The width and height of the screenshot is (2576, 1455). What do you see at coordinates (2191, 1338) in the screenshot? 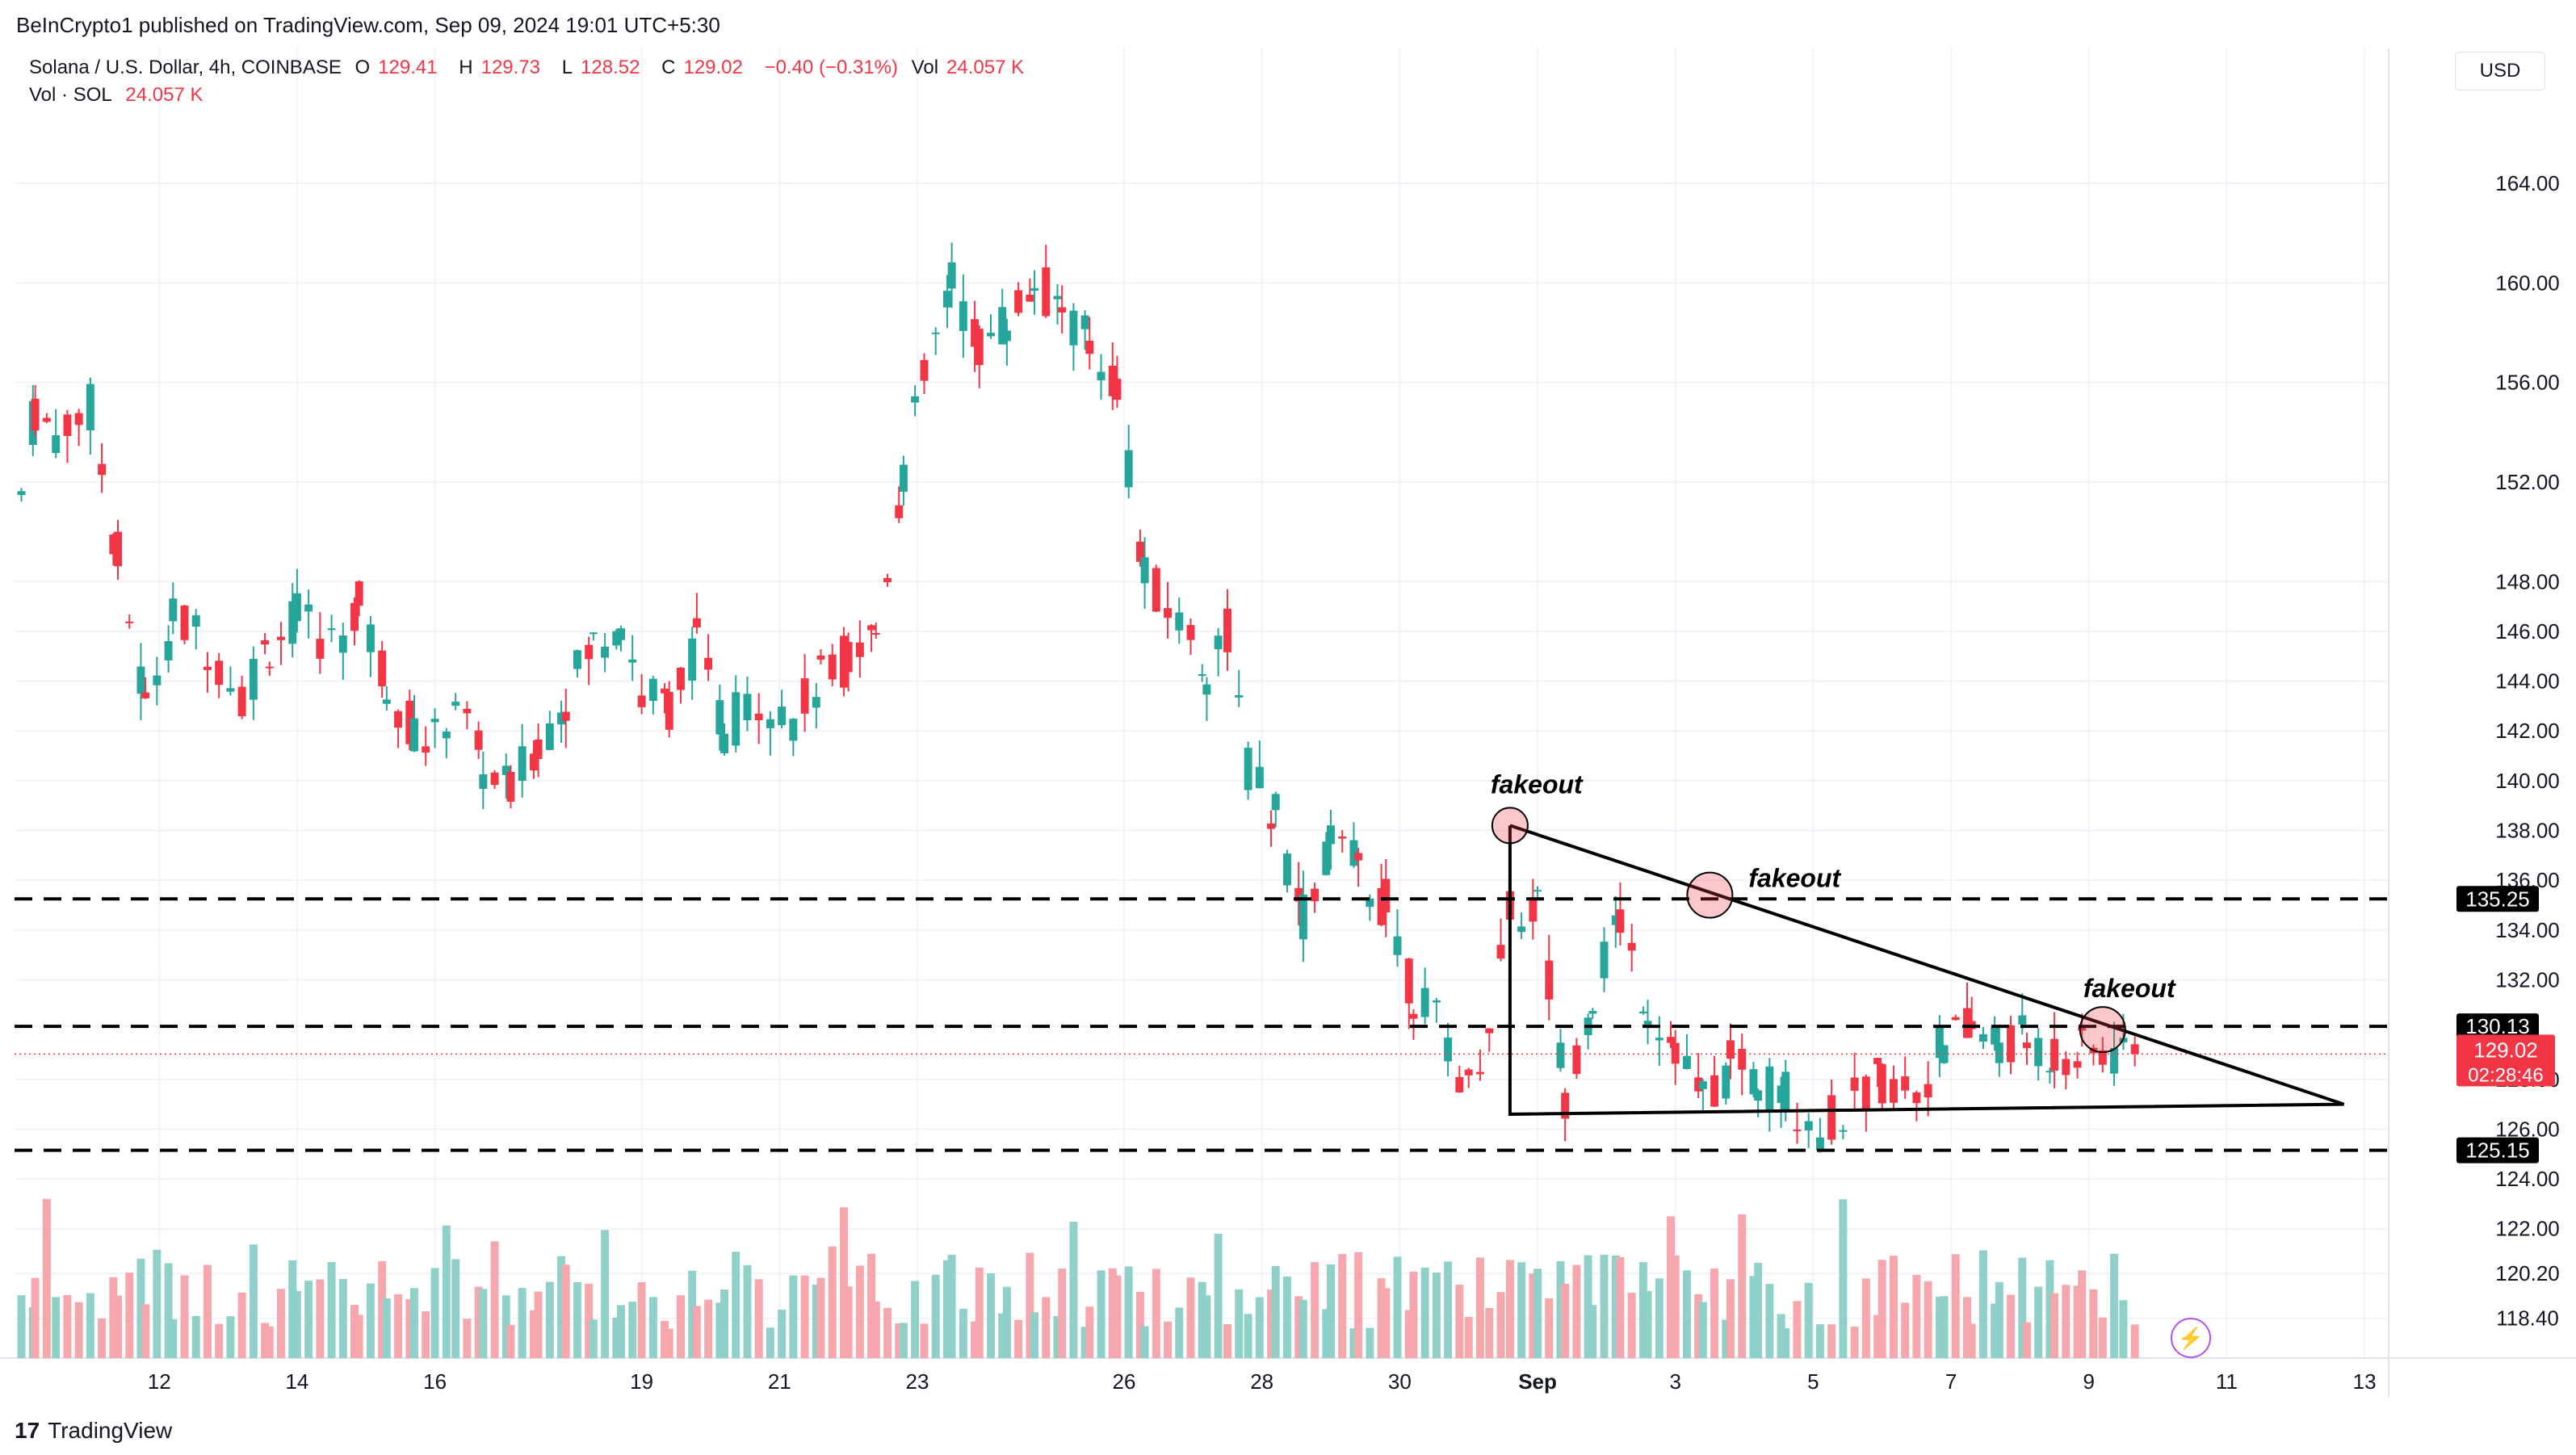
I see `lightning-icon: ⚡` at bounding box center [2191, 1338].